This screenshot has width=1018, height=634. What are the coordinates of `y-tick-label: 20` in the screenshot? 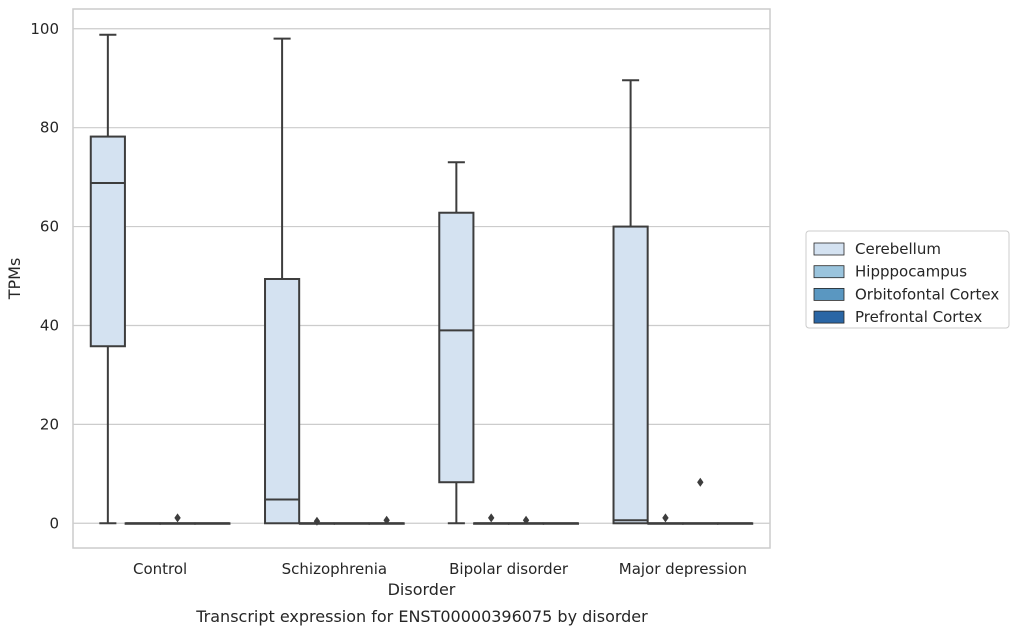 It's located at (49, 424).